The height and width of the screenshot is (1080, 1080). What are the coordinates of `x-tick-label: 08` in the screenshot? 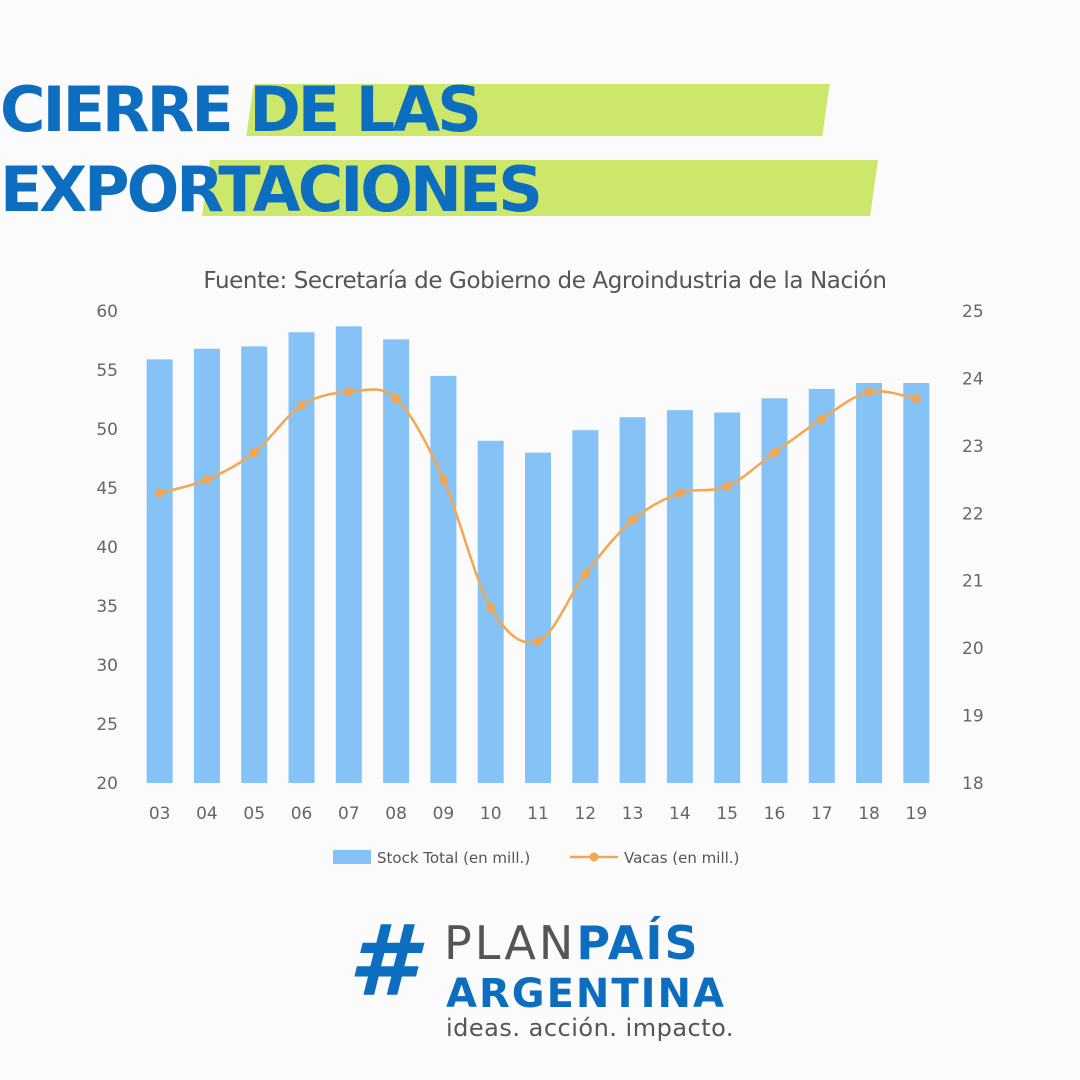 It's located at (396, 814).